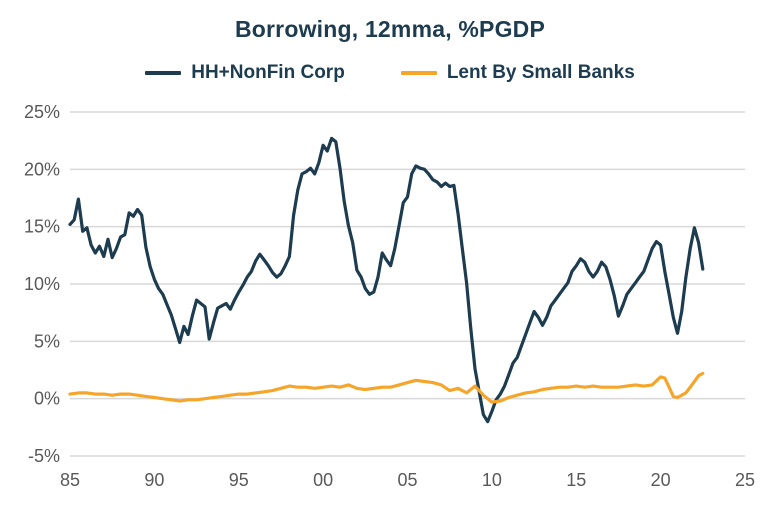 This screenshot has width=780, height=528. I want to click on legend-item-lent-by-small-banks: Lent By Small Banks, so click(517, 73).